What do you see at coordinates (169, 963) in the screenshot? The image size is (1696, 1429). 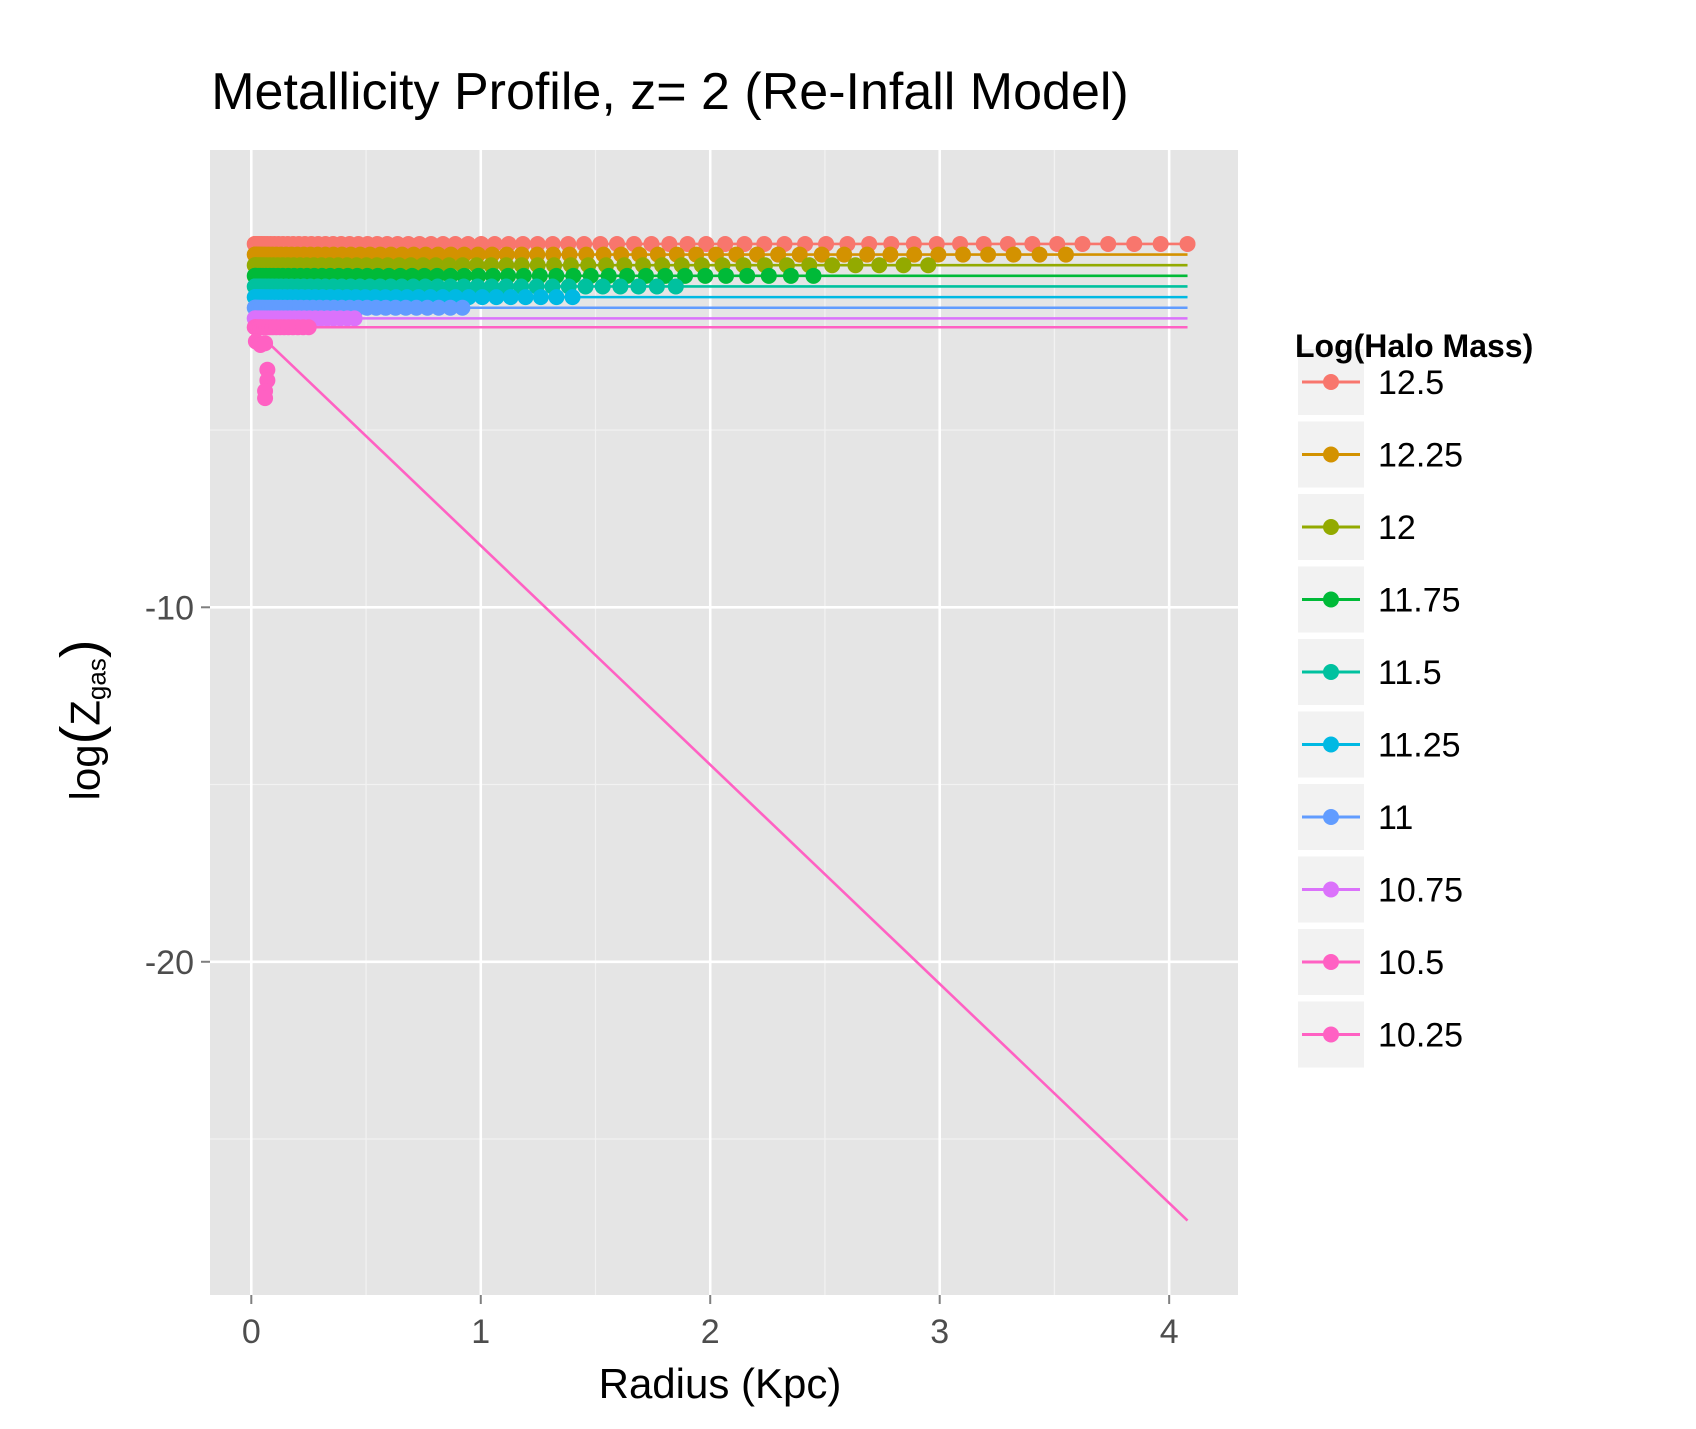 I see `y-tick-label: -20` at bounding box center [169, 963].